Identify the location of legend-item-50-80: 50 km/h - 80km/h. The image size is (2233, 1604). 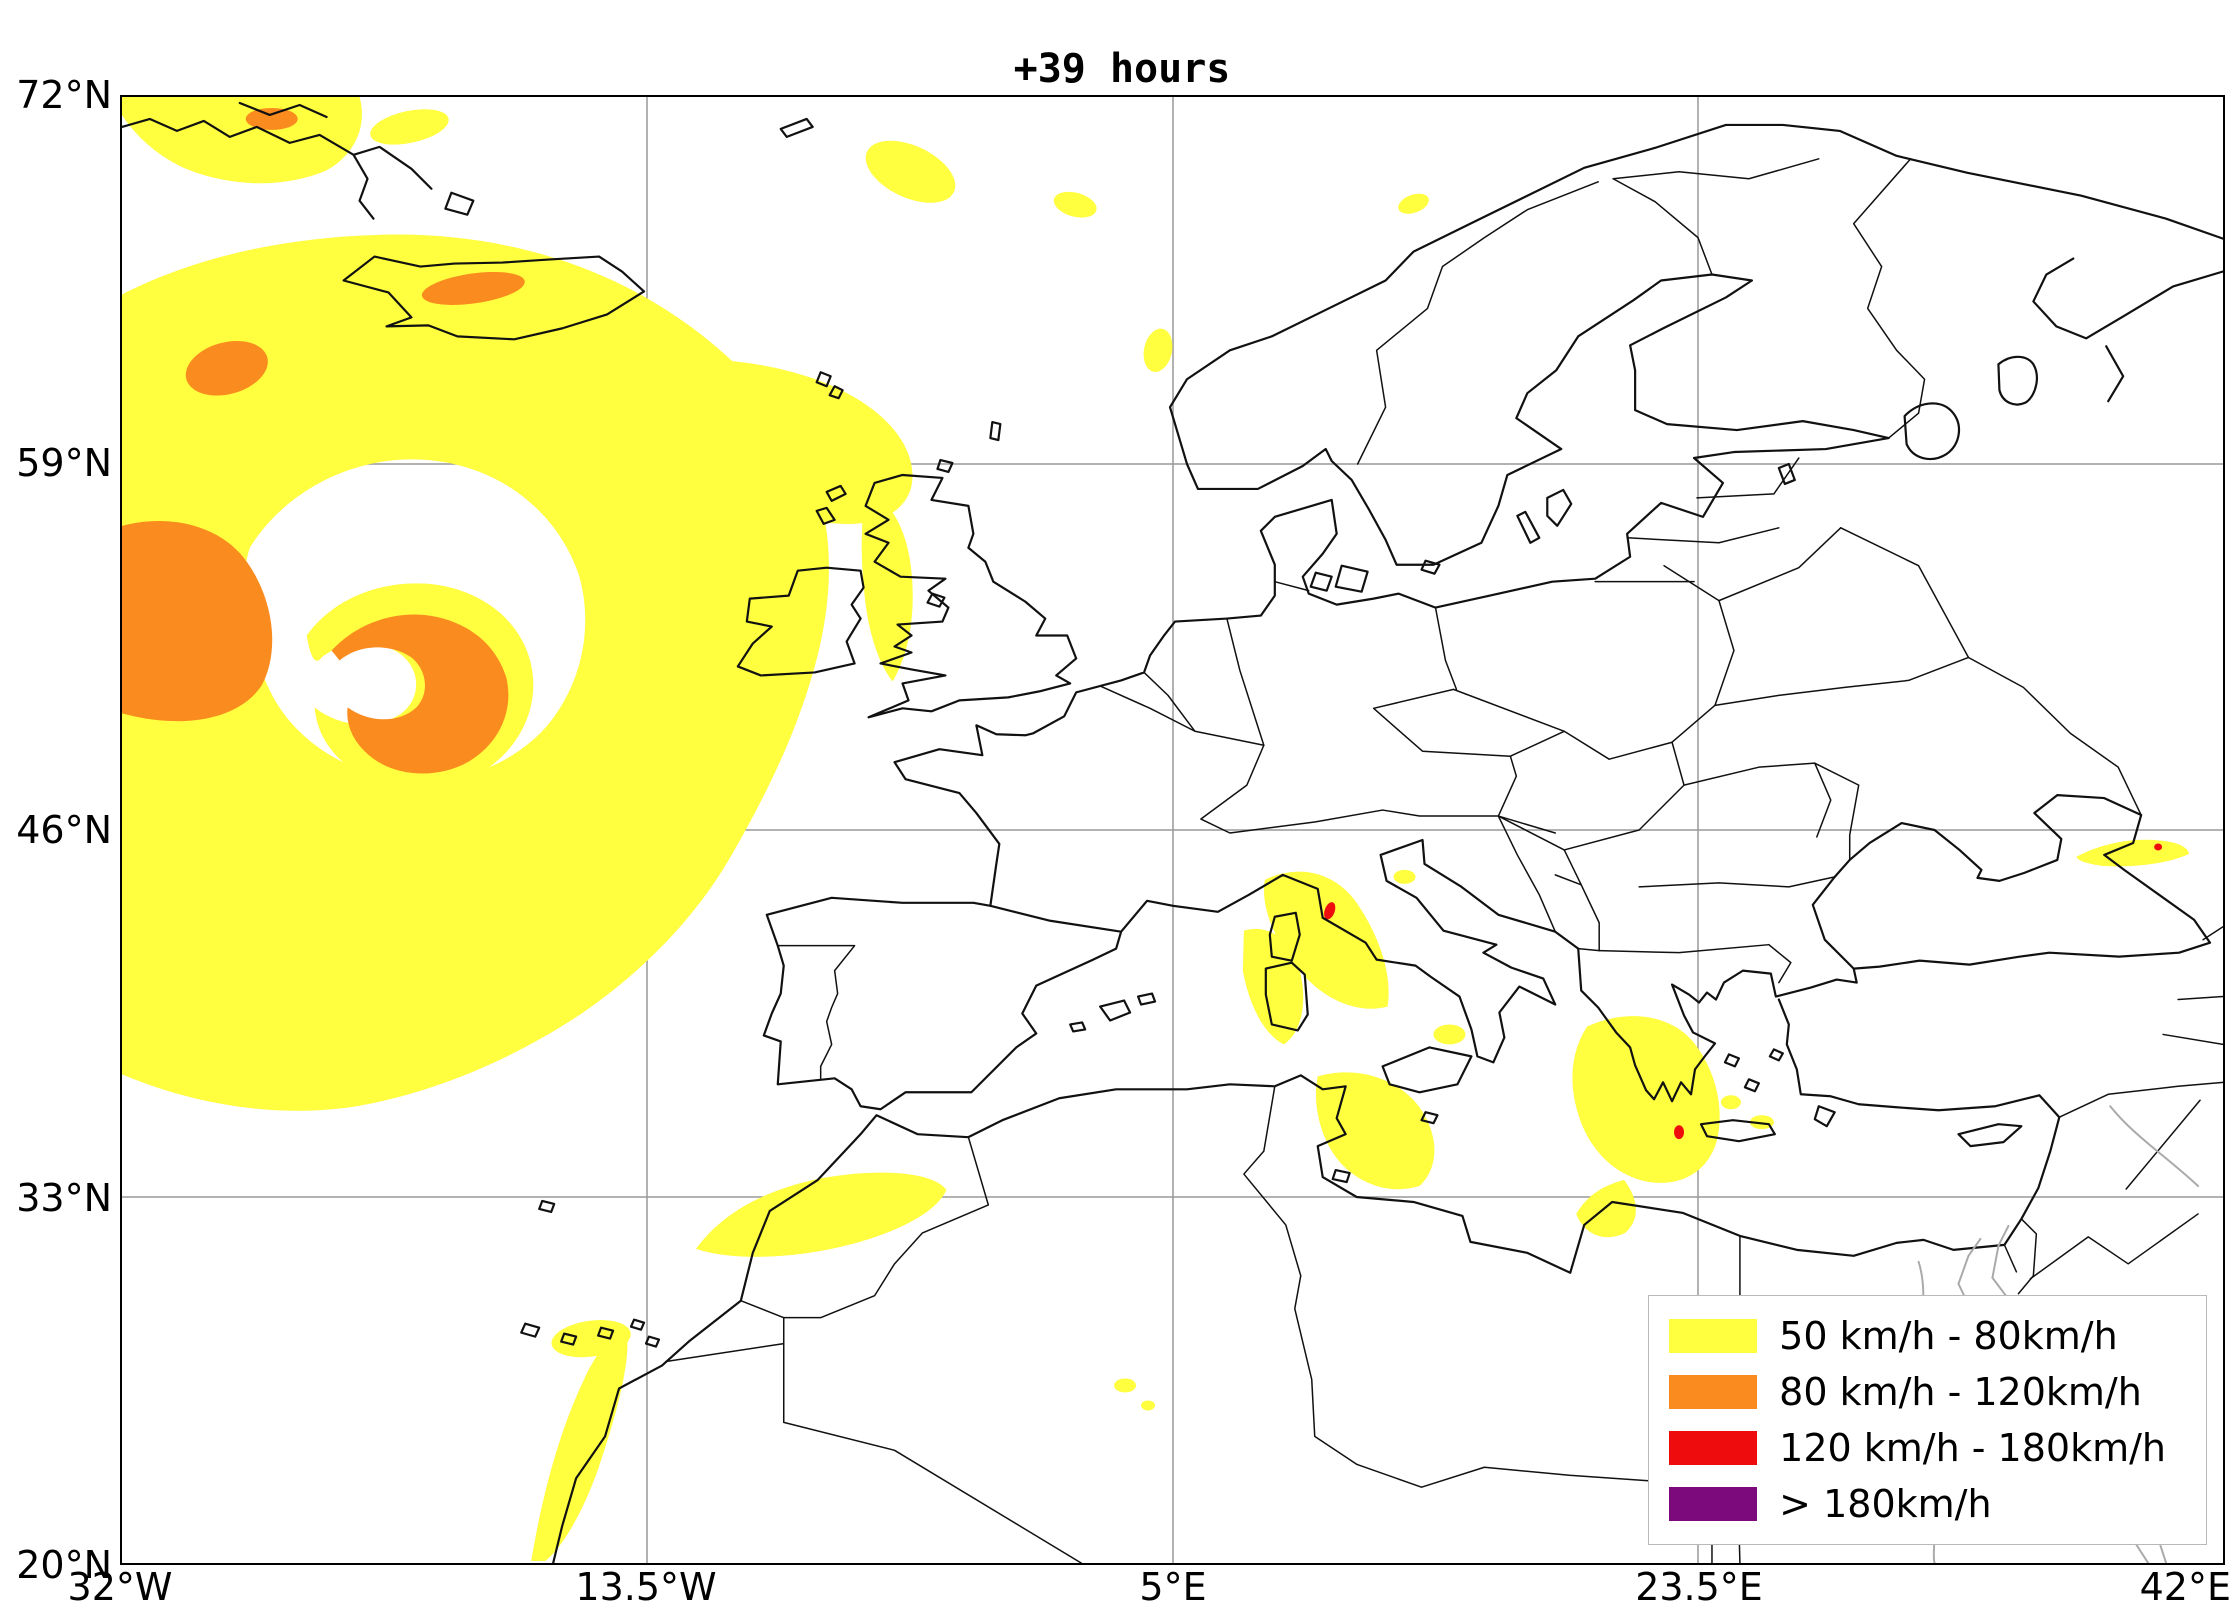
(1917, 1336).